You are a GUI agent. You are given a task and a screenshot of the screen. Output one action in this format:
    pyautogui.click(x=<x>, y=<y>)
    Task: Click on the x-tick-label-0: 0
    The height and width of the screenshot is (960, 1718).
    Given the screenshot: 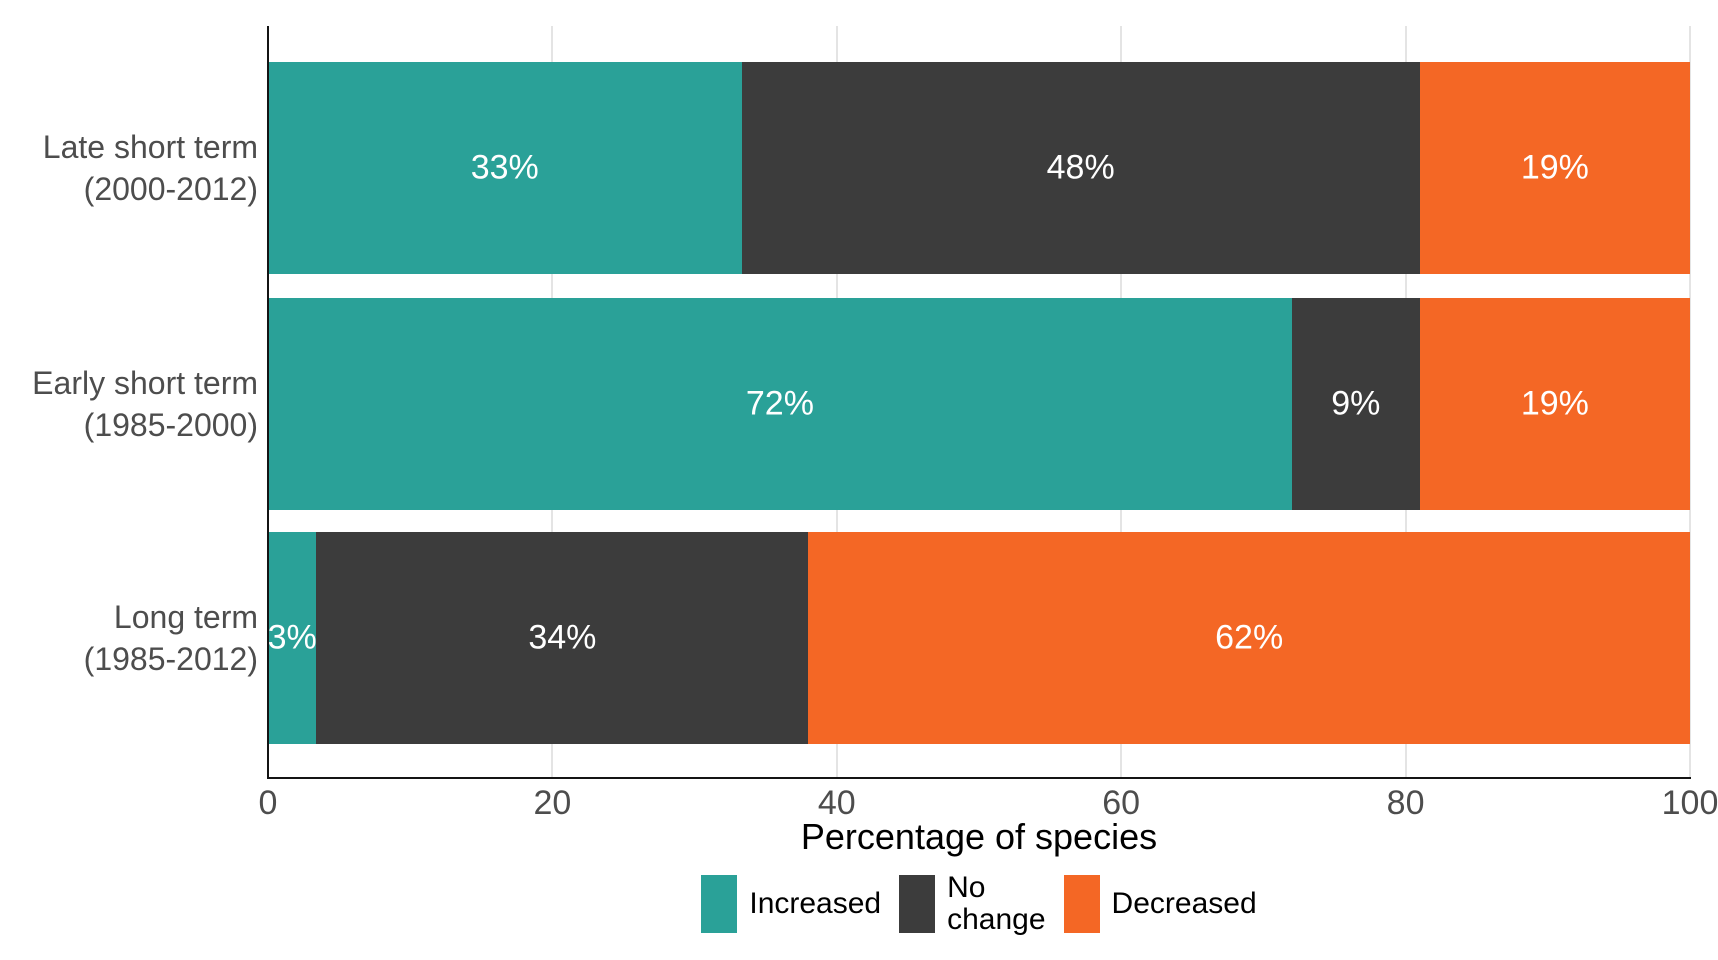 What is the action you would take?
    pyautogui.click(x=268, y=803)
    